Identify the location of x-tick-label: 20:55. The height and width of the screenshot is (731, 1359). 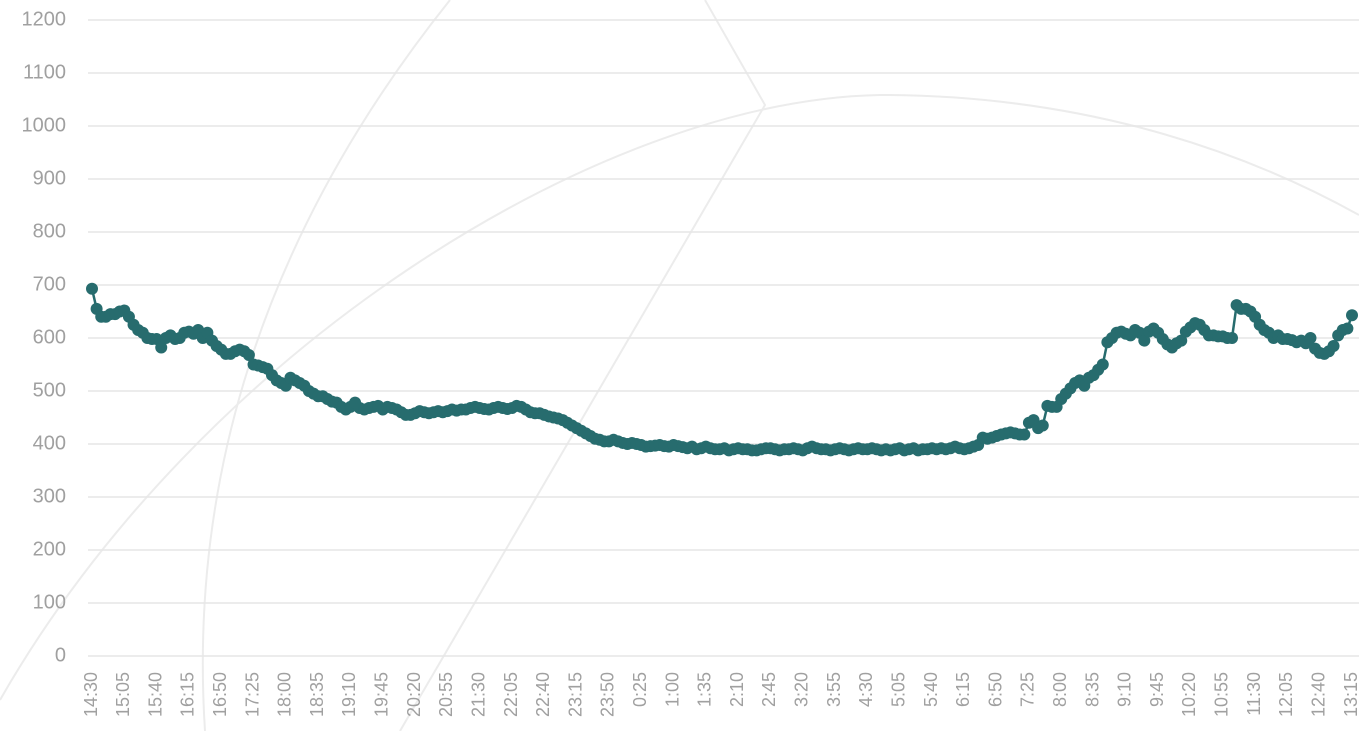
(446, 694).